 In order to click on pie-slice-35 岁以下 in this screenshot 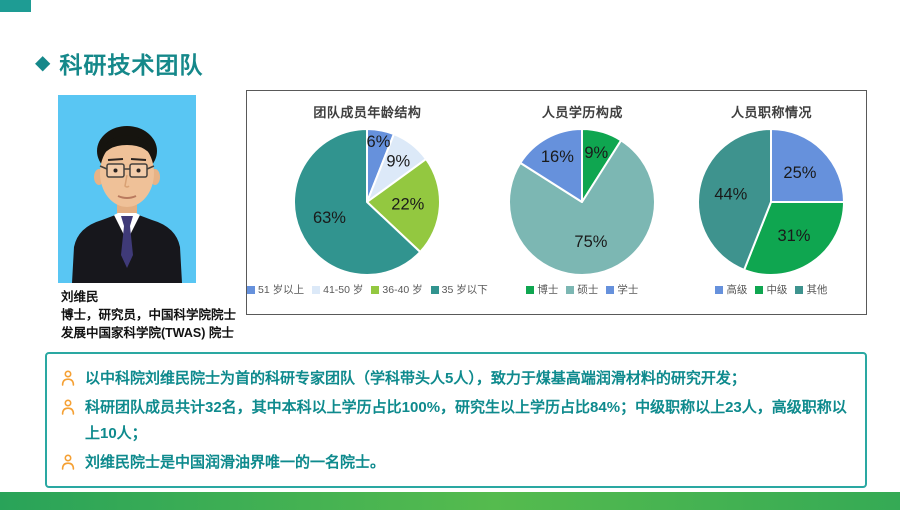, I will do `click(357, 202)`.